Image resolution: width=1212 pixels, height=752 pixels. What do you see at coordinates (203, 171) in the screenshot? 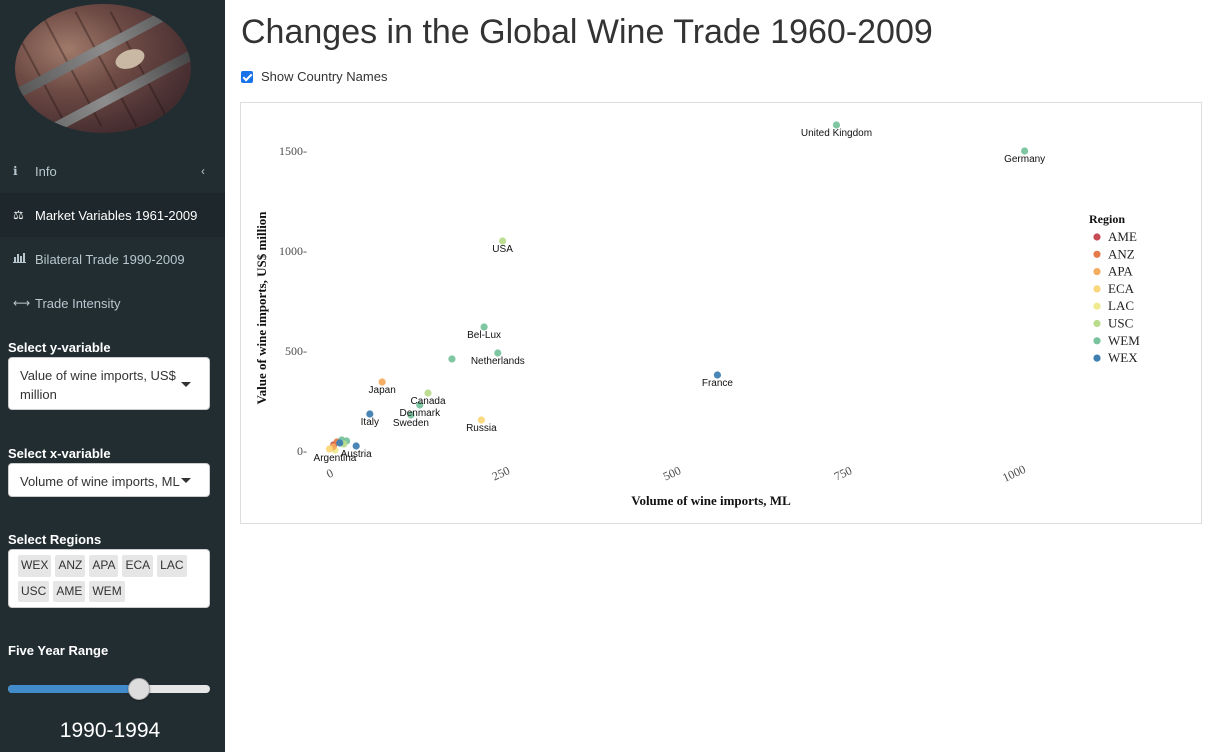
I see `chevron-left-icon: ‹` at bounding box center [203, 171].